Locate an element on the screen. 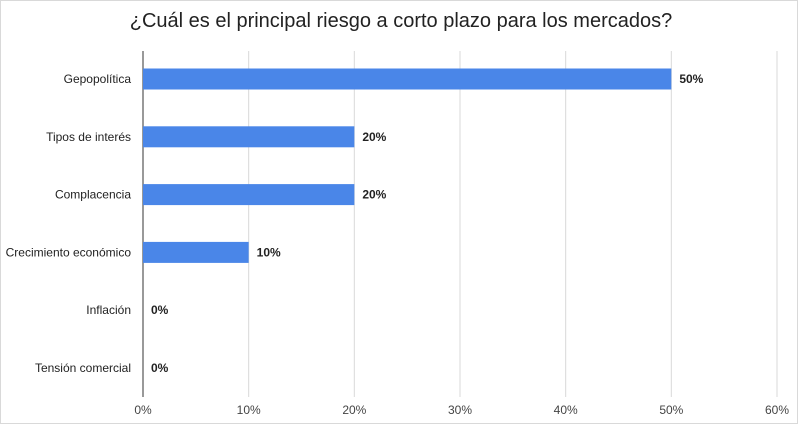 This screenshot has width=800, height=429. data-label: 50% is located at coordinates (691, 79).